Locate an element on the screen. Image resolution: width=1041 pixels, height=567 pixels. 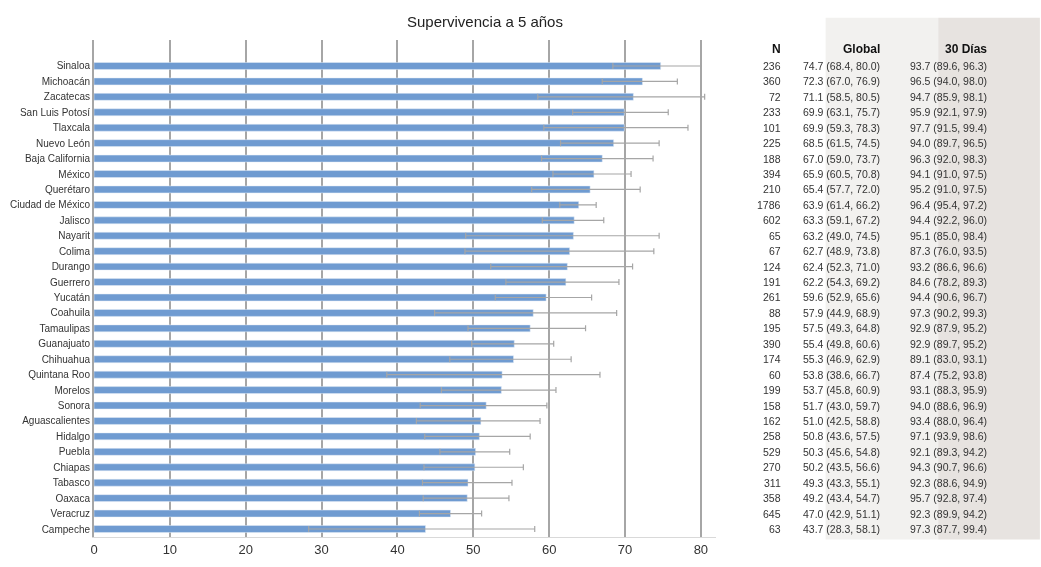
y-tick-label: Tlaxcala is located at coordinates (71, 128).